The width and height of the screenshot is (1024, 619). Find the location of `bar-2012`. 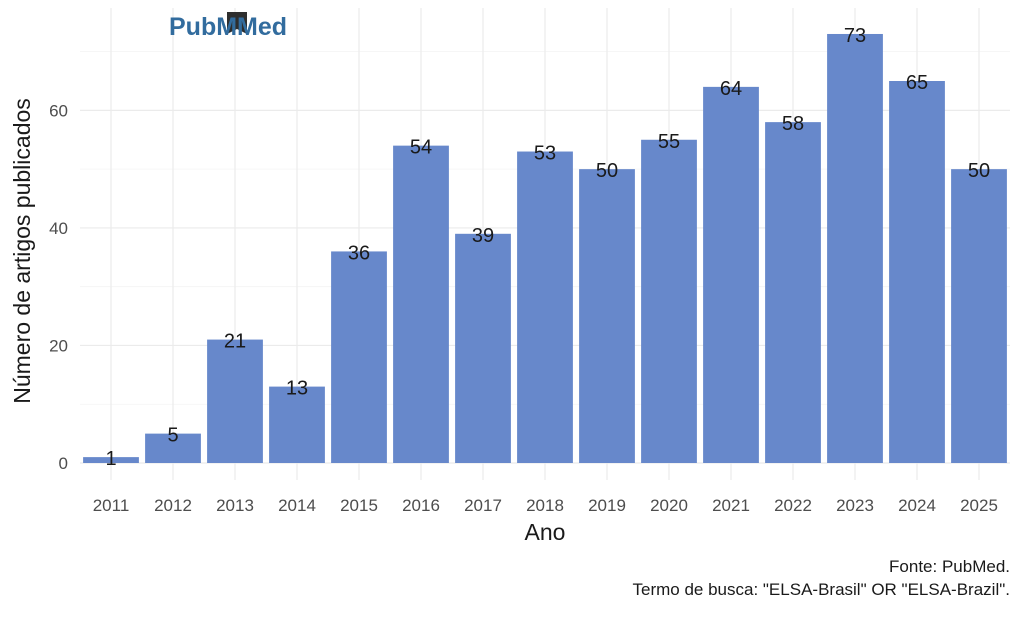

bar-2012 is located at coordinates (173, 448).